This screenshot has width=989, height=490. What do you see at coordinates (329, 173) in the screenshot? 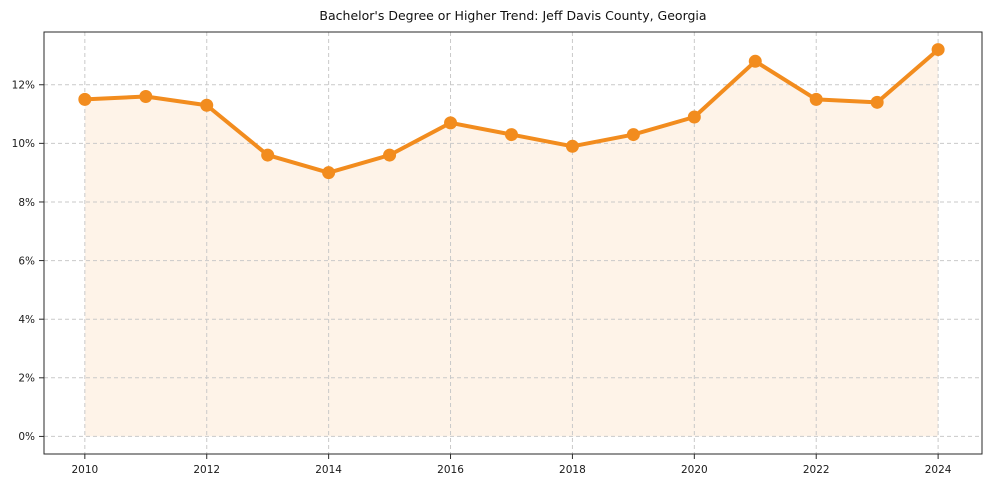
I see `data-point-2014` at bounding box center [329, 173].